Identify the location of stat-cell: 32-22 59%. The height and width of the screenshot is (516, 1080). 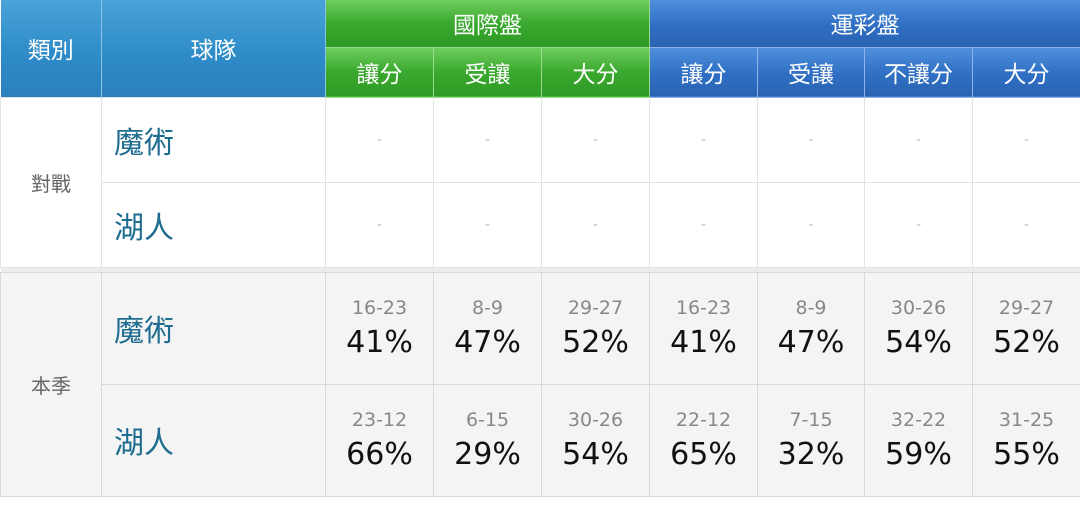
(919, 440).